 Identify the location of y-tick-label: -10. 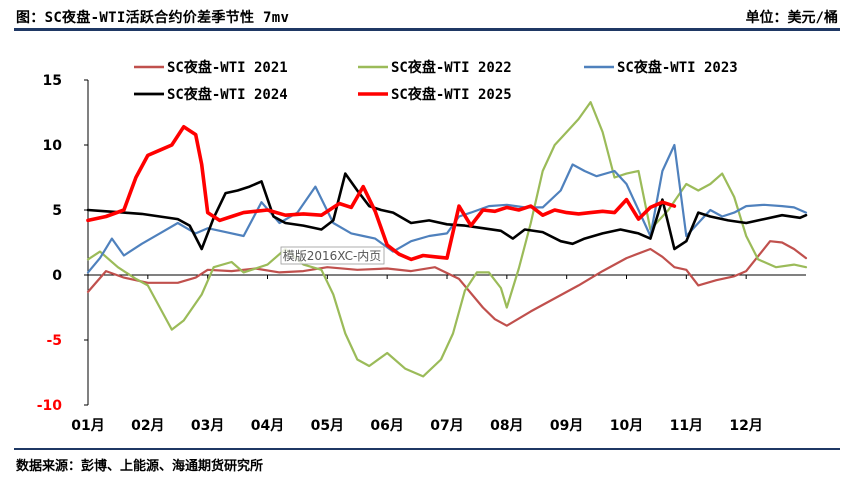
(50, 406).